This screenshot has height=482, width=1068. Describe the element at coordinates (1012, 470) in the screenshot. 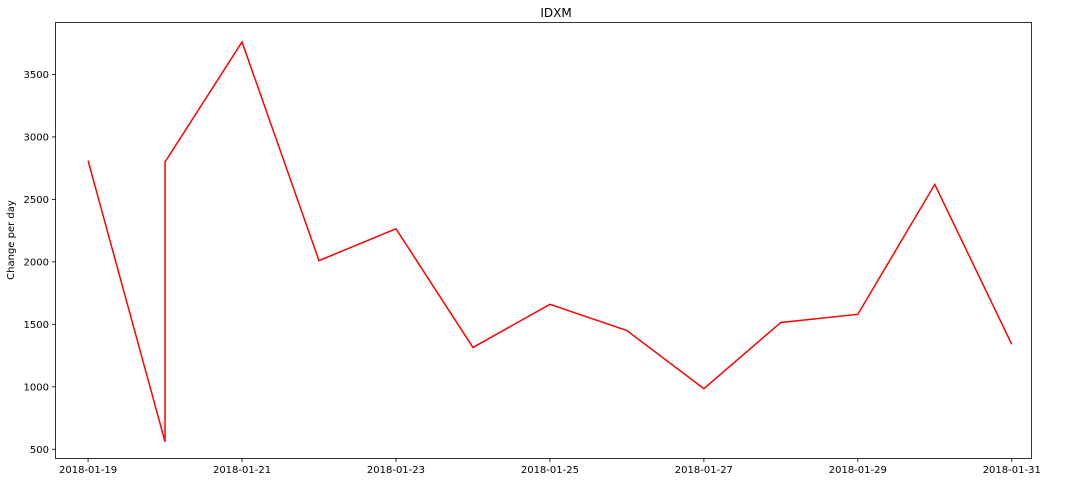

I see `x-tick-label: 2018-01-31` at that location.